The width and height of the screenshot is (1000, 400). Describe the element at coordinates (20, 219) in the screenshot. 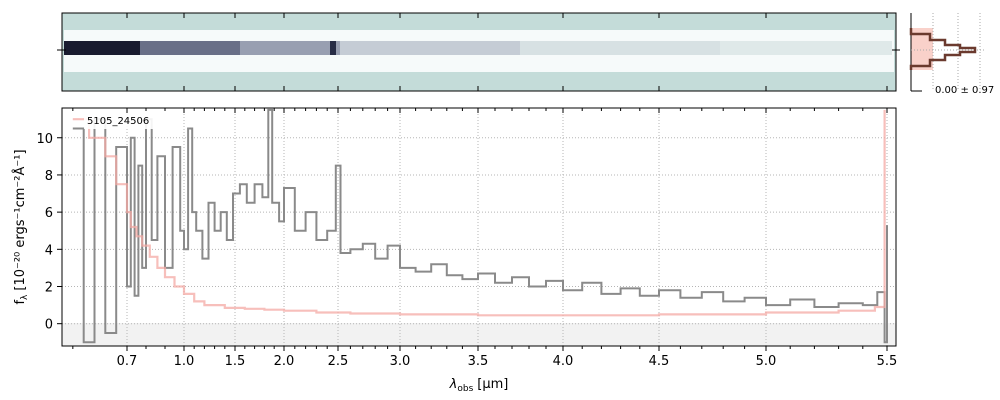

I see `y-axis-label-unit: [10⁻²⁰ ergs⁻¹cm⁻²Å⁻¹]` at that location.